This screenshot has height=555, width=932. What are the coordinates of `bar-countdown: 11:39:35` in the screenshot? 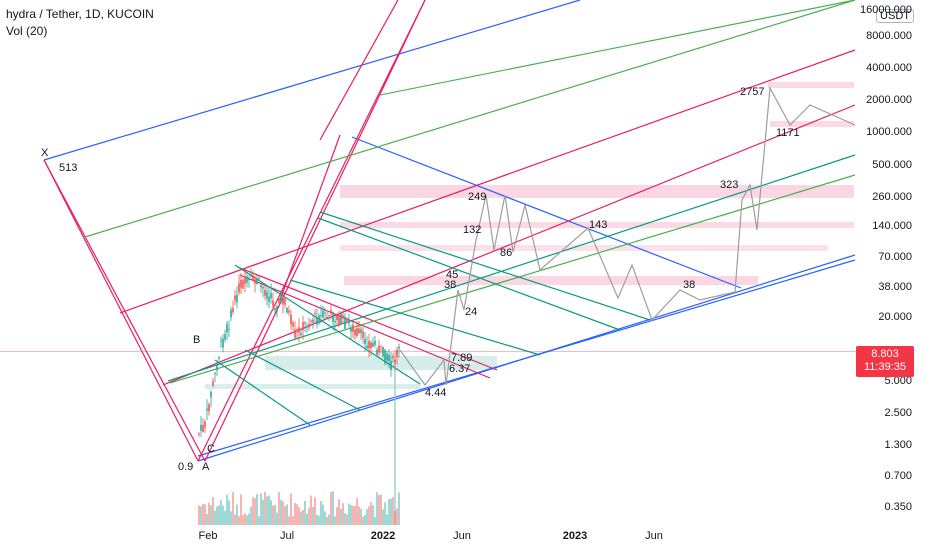 It's located at (884, 367).